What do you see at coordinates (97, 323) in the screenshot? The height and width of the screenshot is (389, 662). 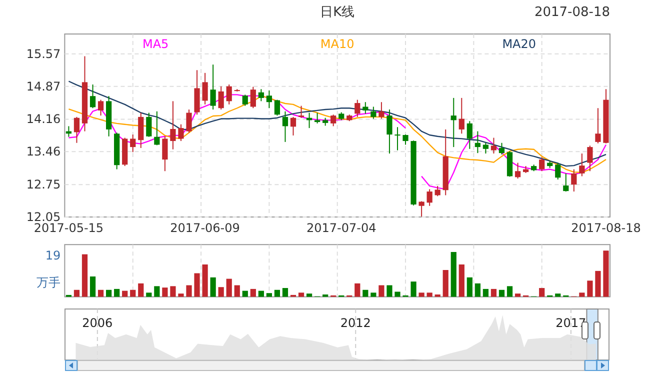 I see `x-tick-label: 2006` at bounding box center [97, 323].